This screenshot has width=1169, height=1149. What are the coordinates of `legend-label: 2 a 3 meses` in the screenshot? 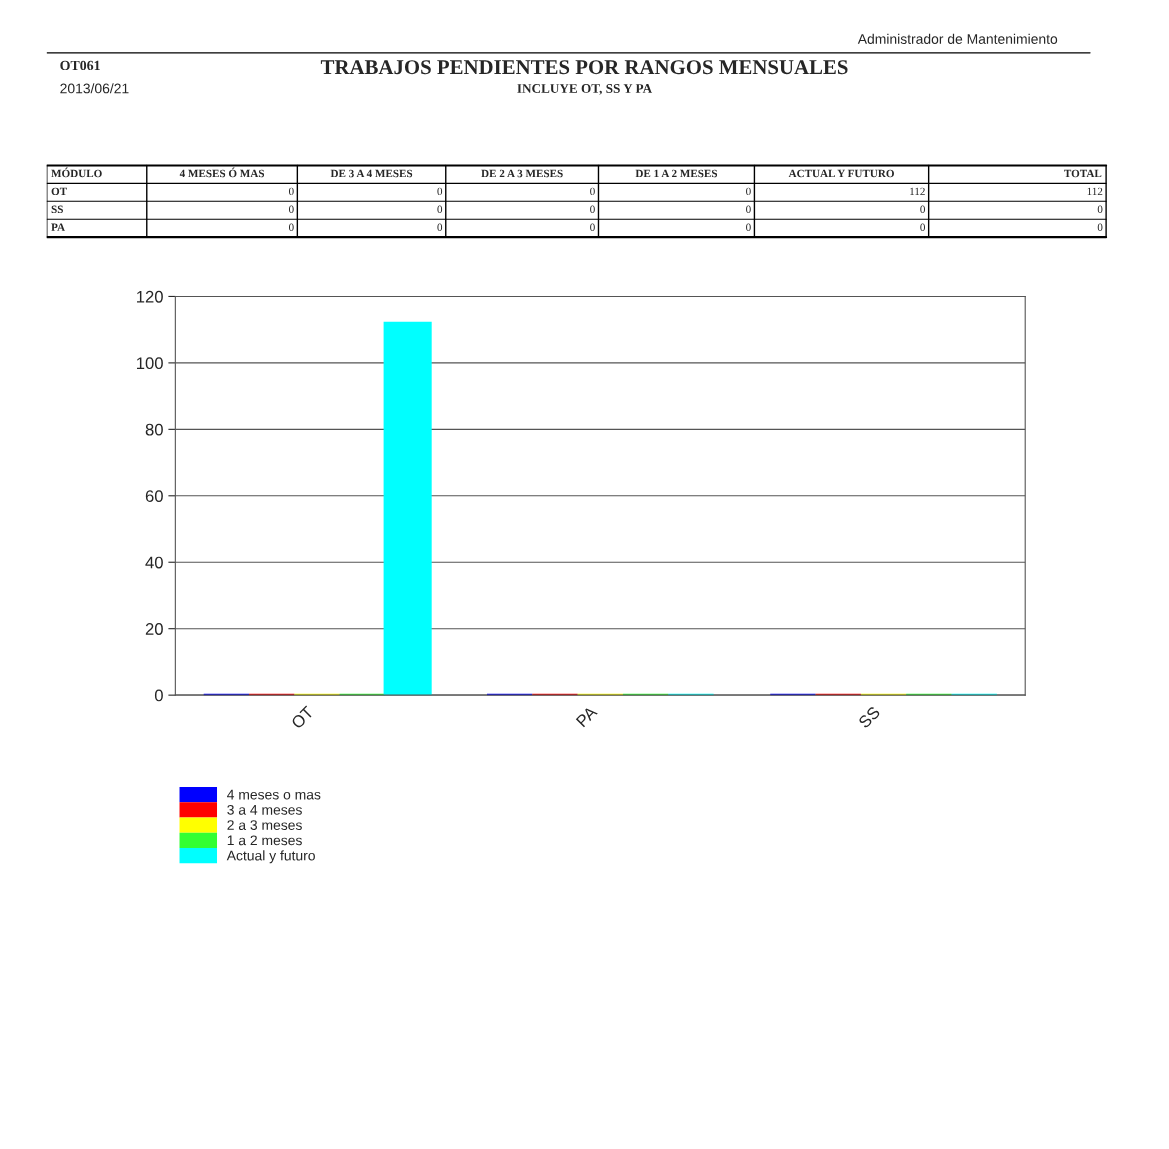 It's located at (264, 825).